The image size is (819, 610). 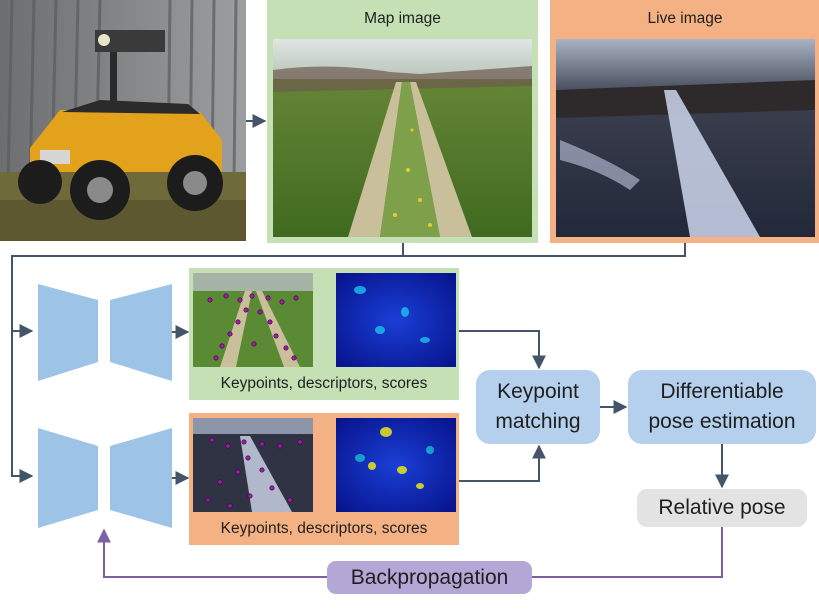 I want to click on keypoint-matching-node, so click(x=538, y=407).